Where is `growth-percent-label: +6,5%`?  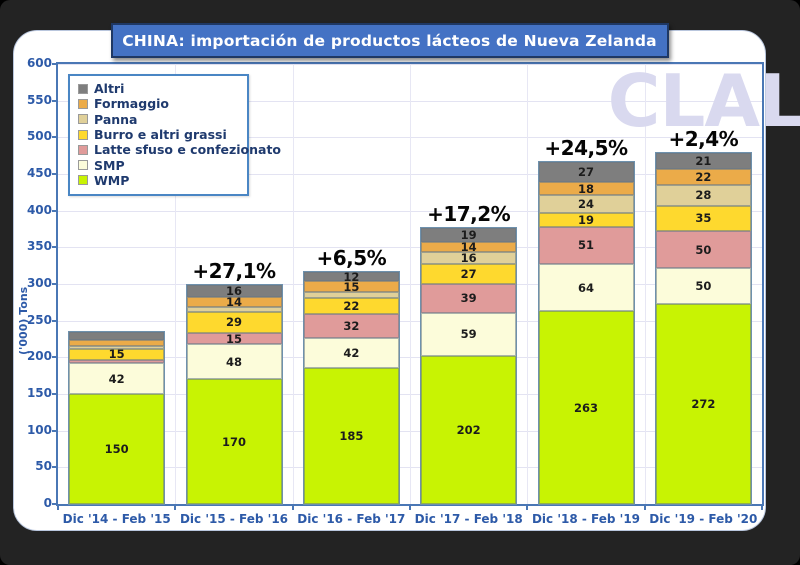
growth-percent-label: +6,5% is located at coordinates (351, 258).